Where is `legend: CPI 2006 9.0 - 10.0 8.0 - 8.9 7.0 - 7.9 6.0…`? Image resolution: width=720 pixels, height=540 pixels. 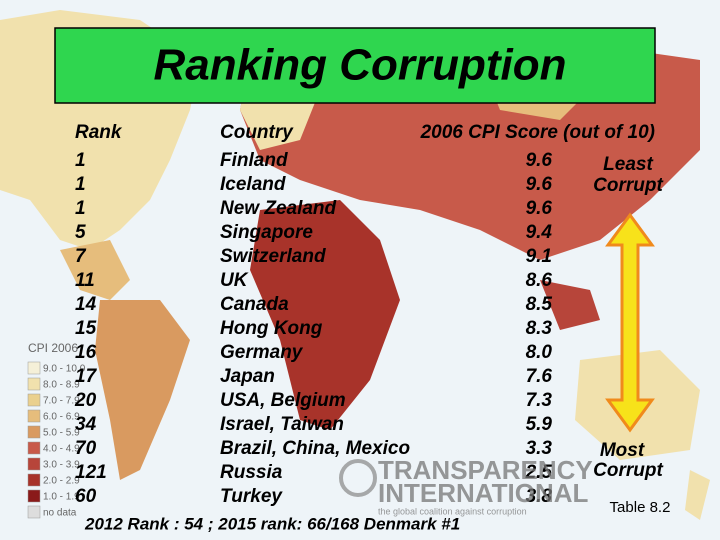 legend: CPI 2006 9.0 - 10.0 8.0 - 8.9 7.0 - 7.9 6.0… is located at coordinates (56, 430).